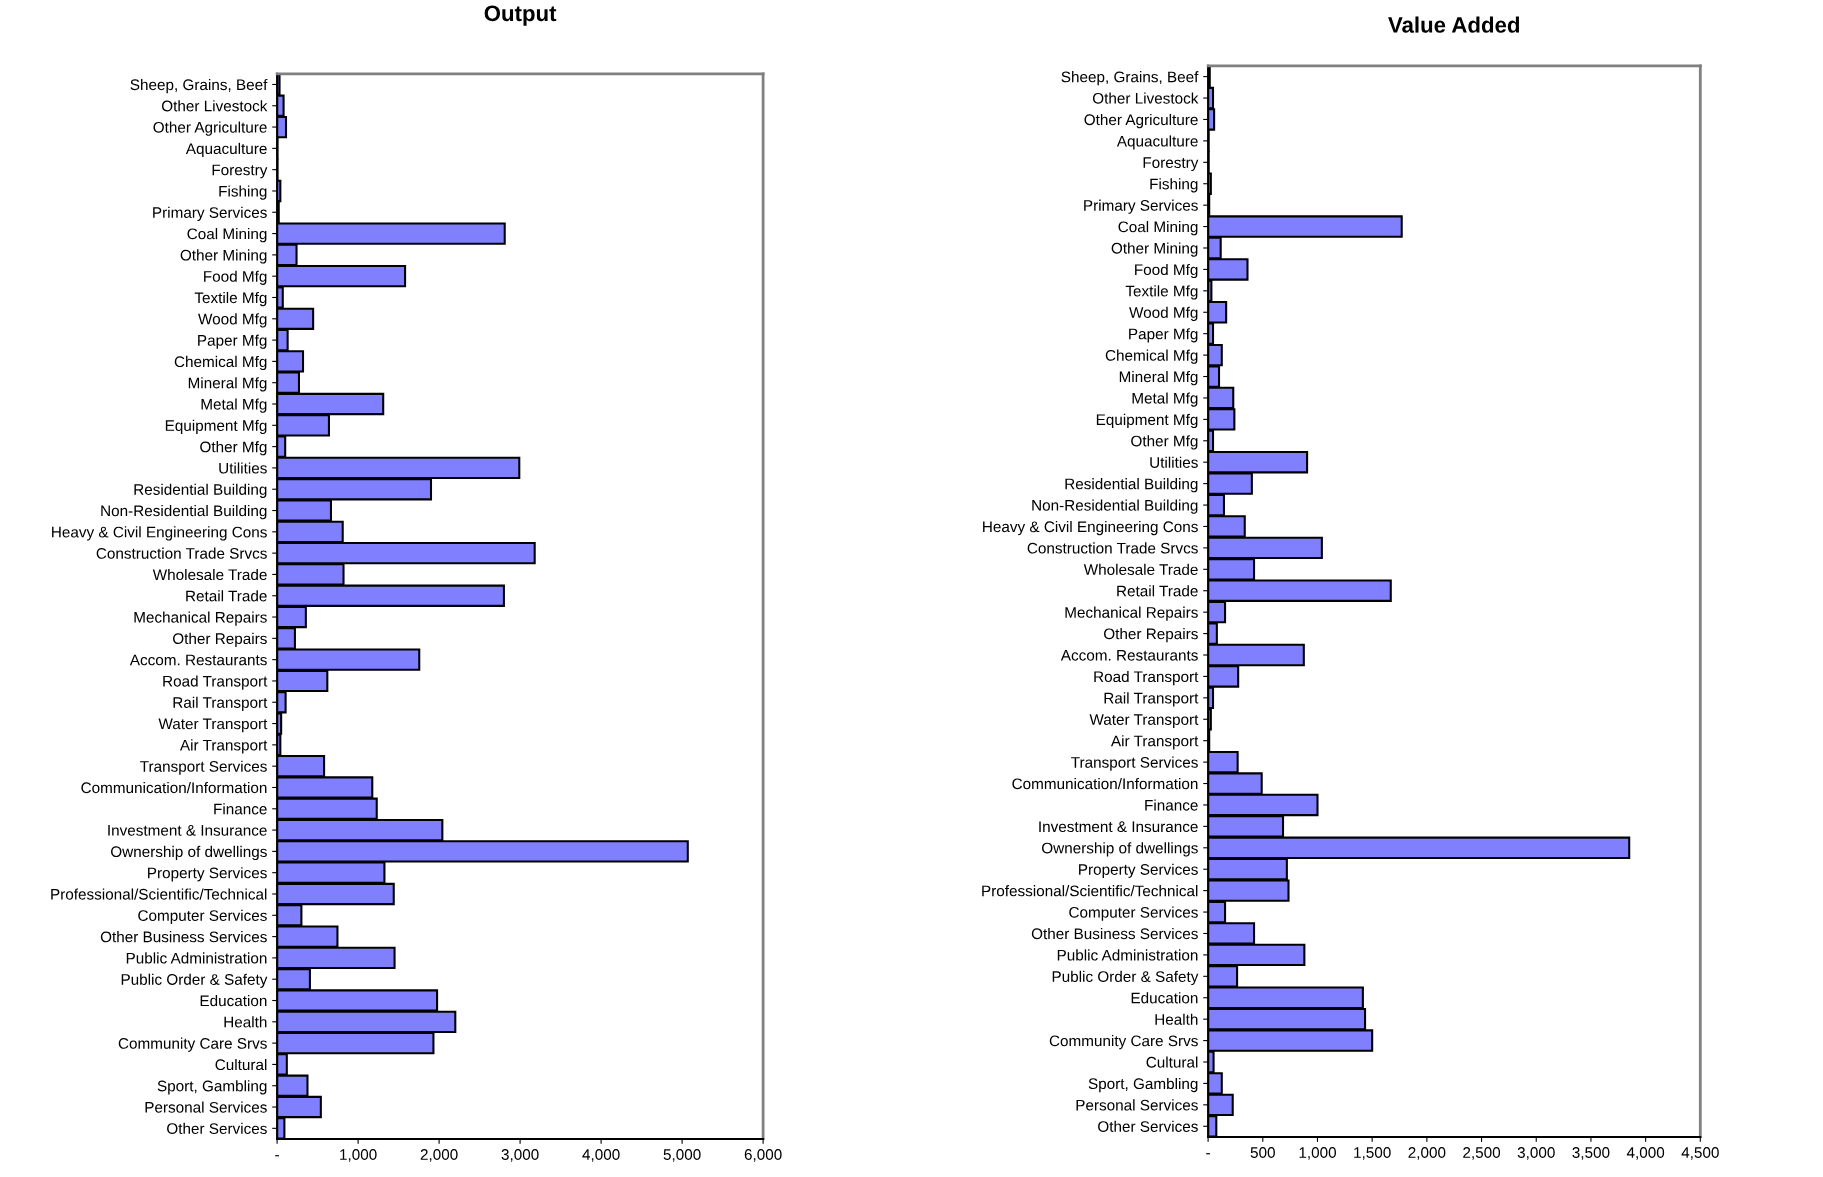  What do you see at coordinates (187, 830) in the screenshot?
I see `y-tick-label: Investment & Insurance` at bounding box center [187, 830].